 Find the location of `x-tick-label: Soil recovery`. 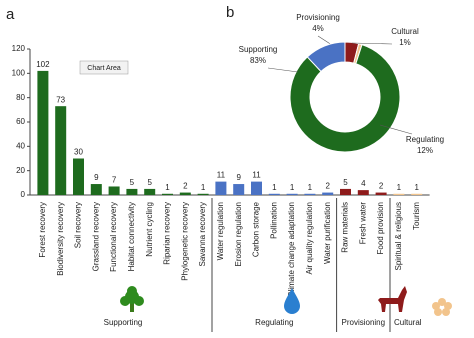

x-tick-label: Soil recovery is located at coordinates (78, 225).